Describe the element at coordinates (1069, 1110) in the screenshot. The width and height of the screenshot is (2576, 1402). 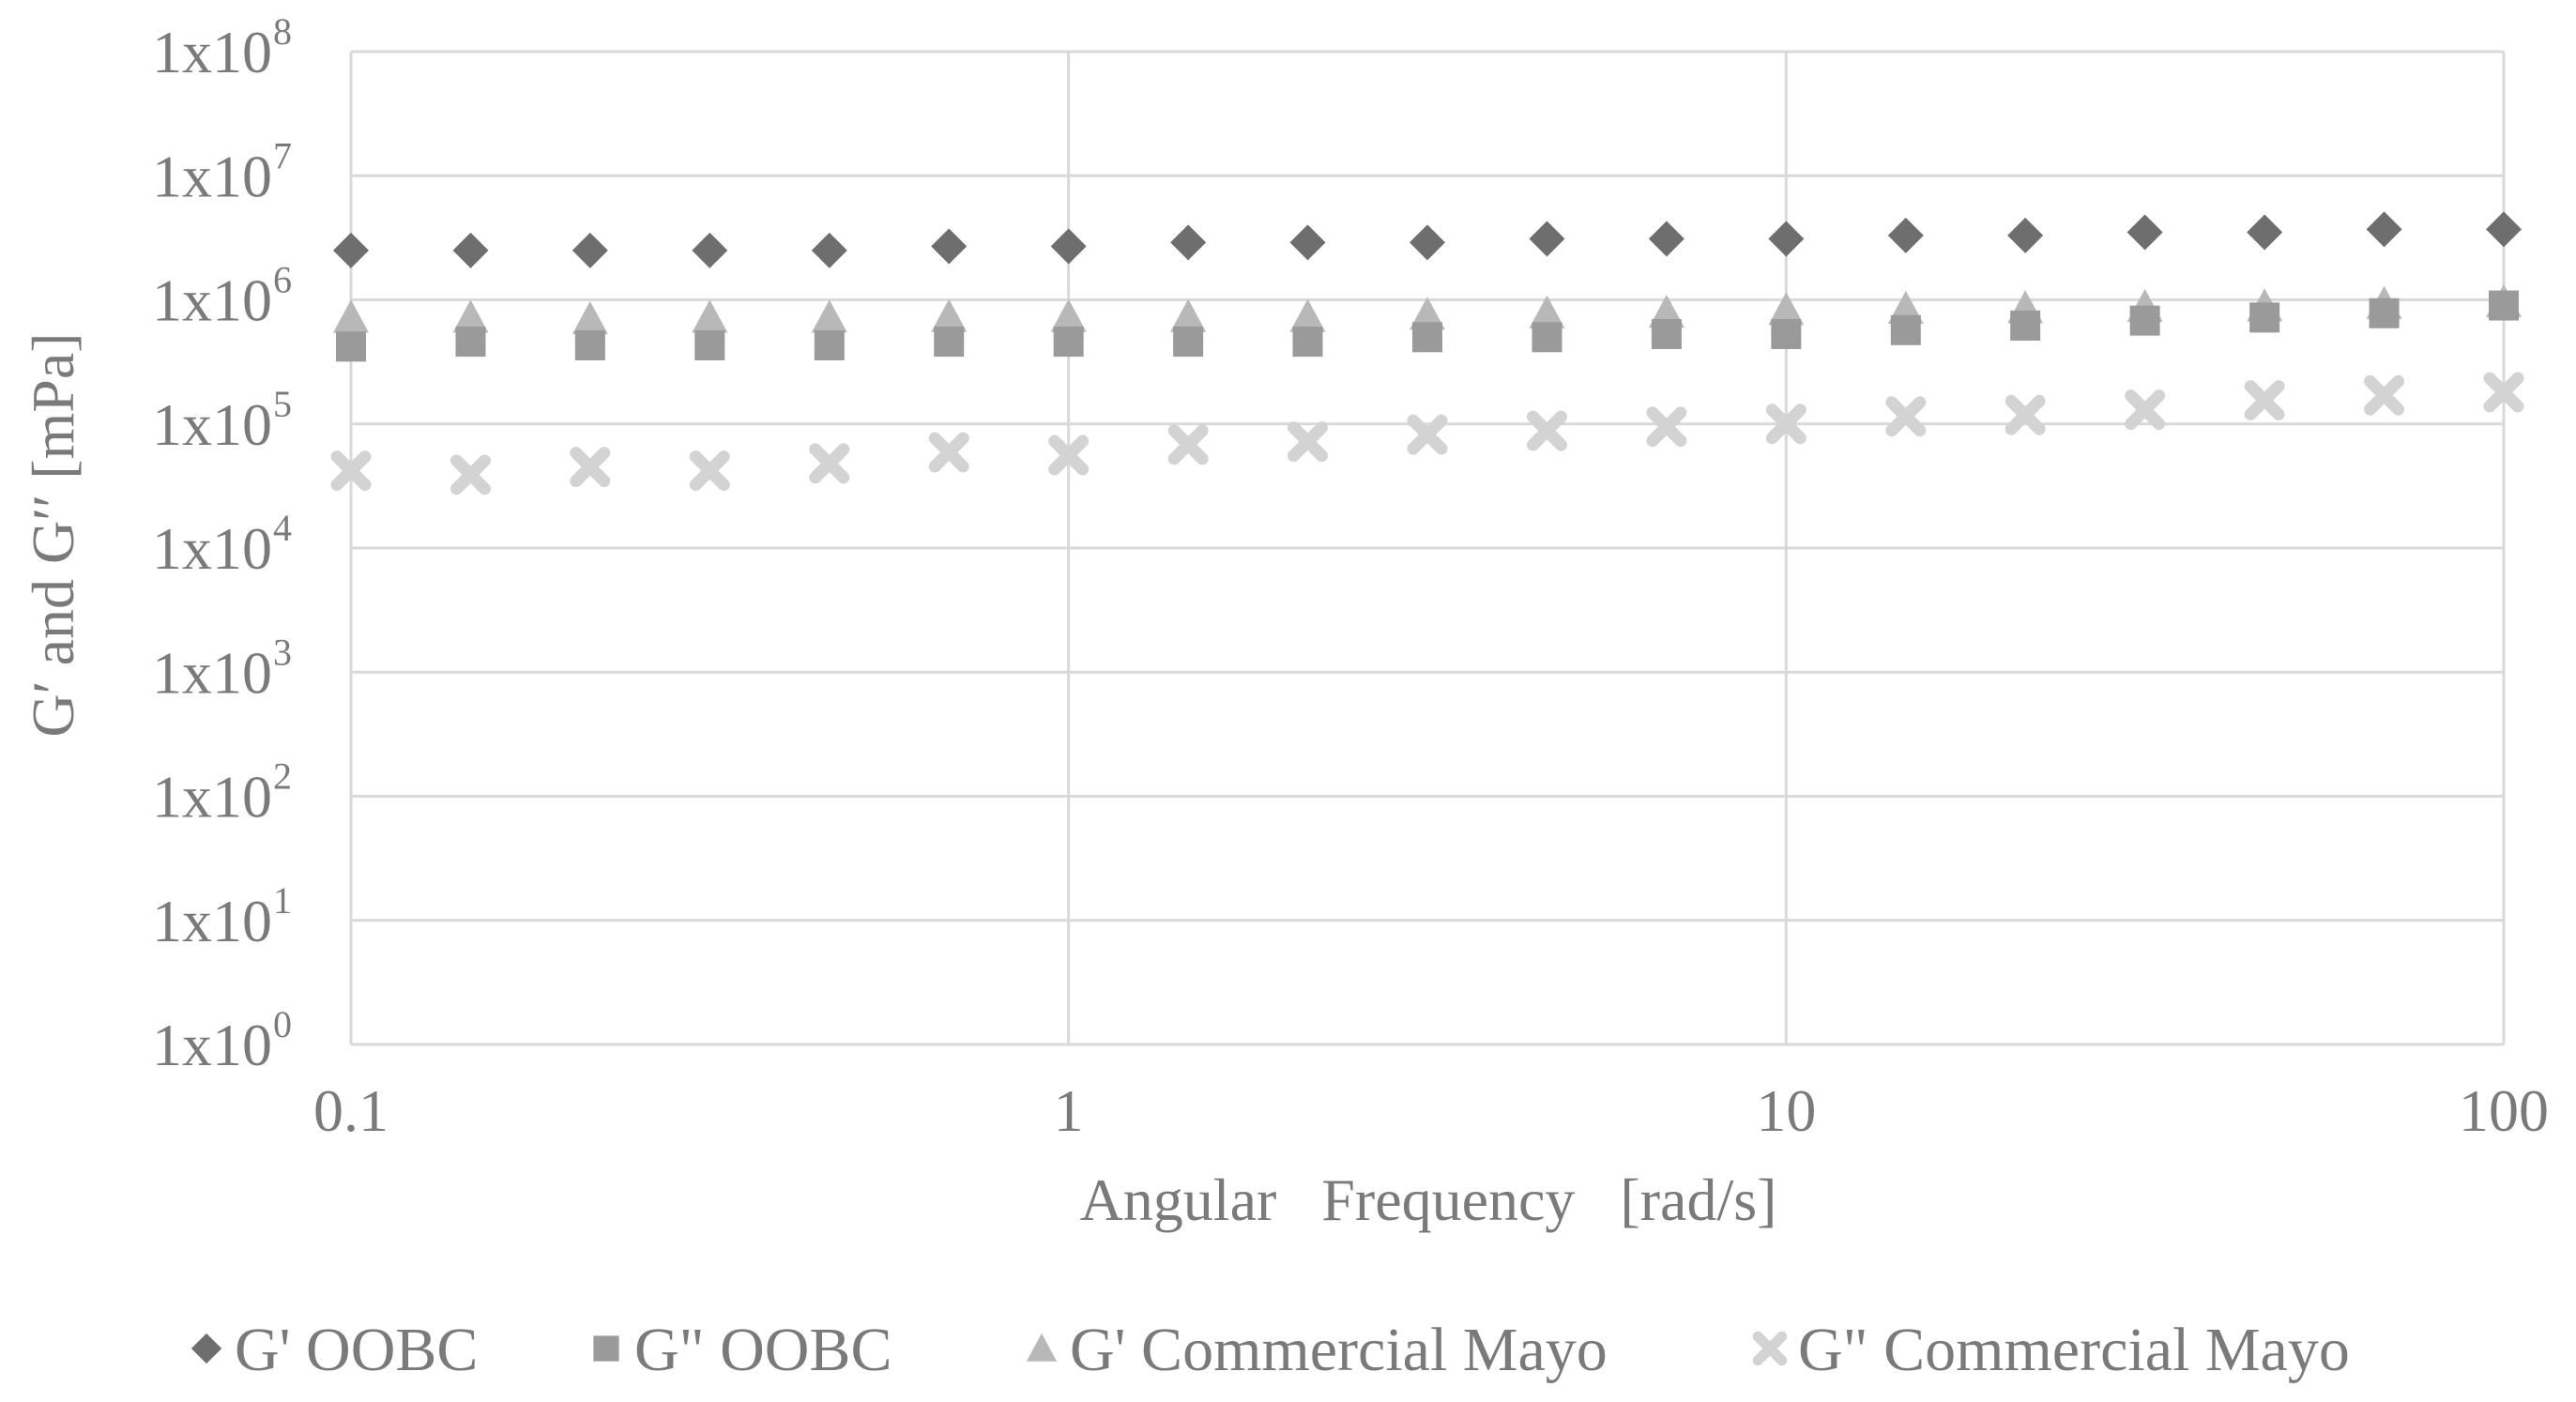
I see `x-tick-label: 1` at that location.